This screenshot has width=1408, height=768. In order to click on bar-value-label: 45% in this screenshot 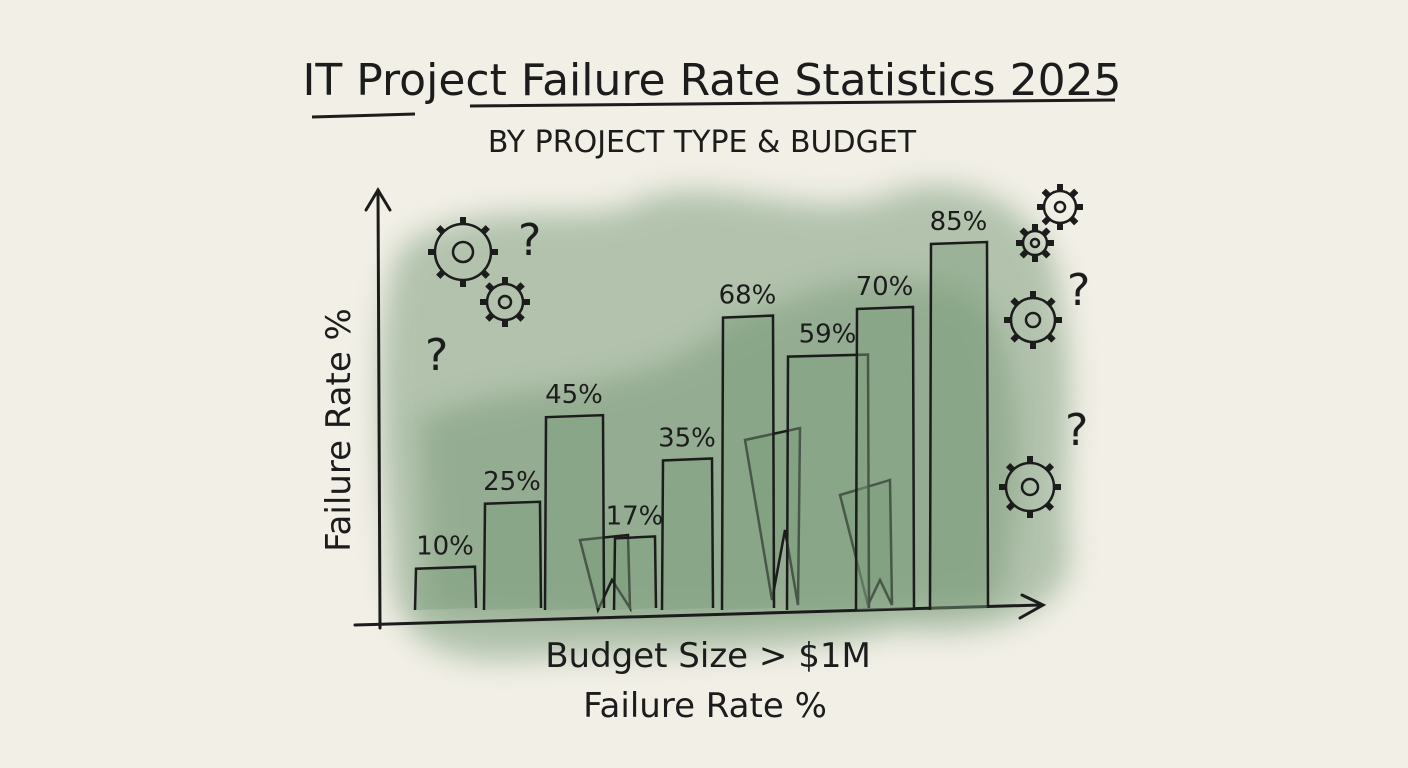, I will do `click(574, 395)`.